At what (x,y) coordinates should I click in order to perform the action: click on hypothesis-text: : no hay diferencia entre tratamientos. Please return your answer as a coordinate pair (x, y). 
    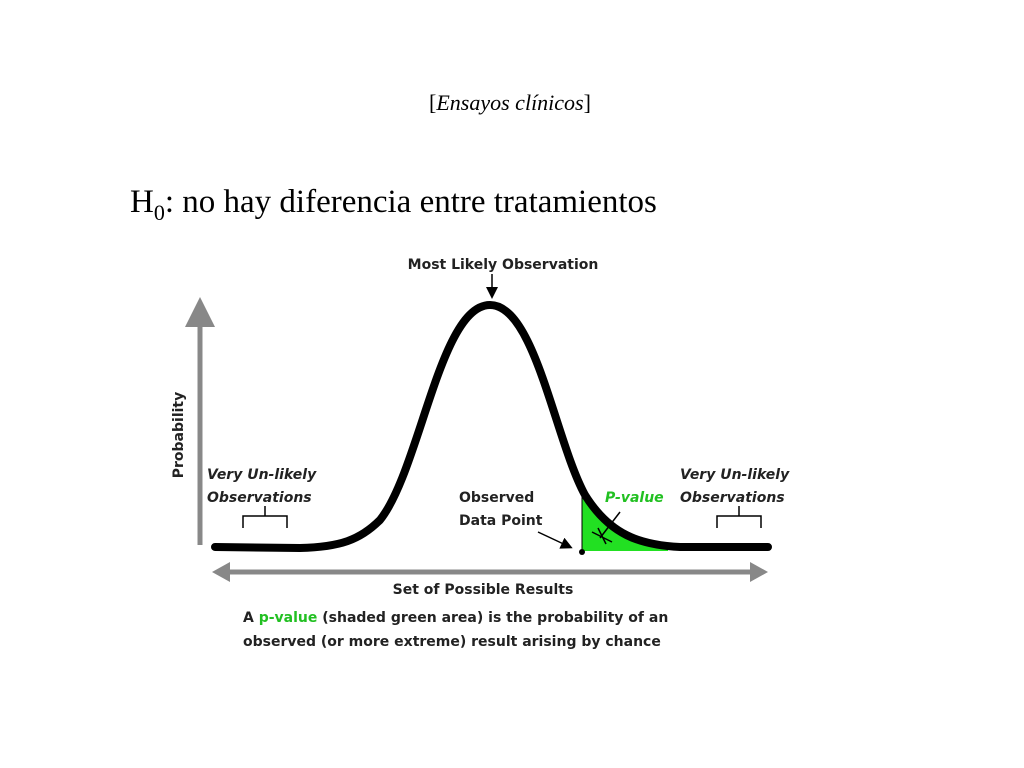
    Looking at the image, I should click on (411, 202).